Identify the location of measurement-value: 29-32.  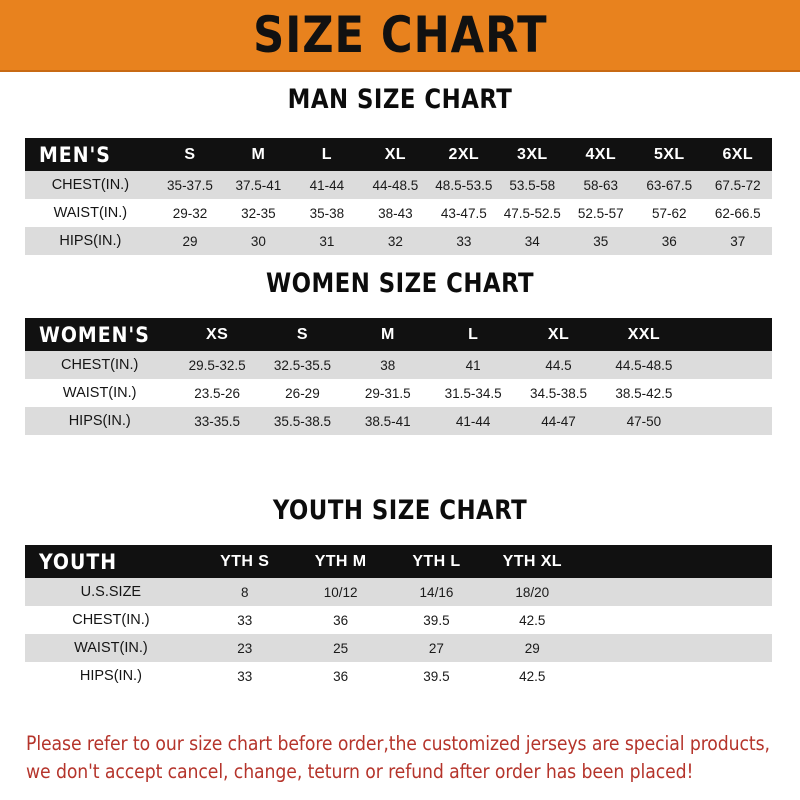
(190, 213).